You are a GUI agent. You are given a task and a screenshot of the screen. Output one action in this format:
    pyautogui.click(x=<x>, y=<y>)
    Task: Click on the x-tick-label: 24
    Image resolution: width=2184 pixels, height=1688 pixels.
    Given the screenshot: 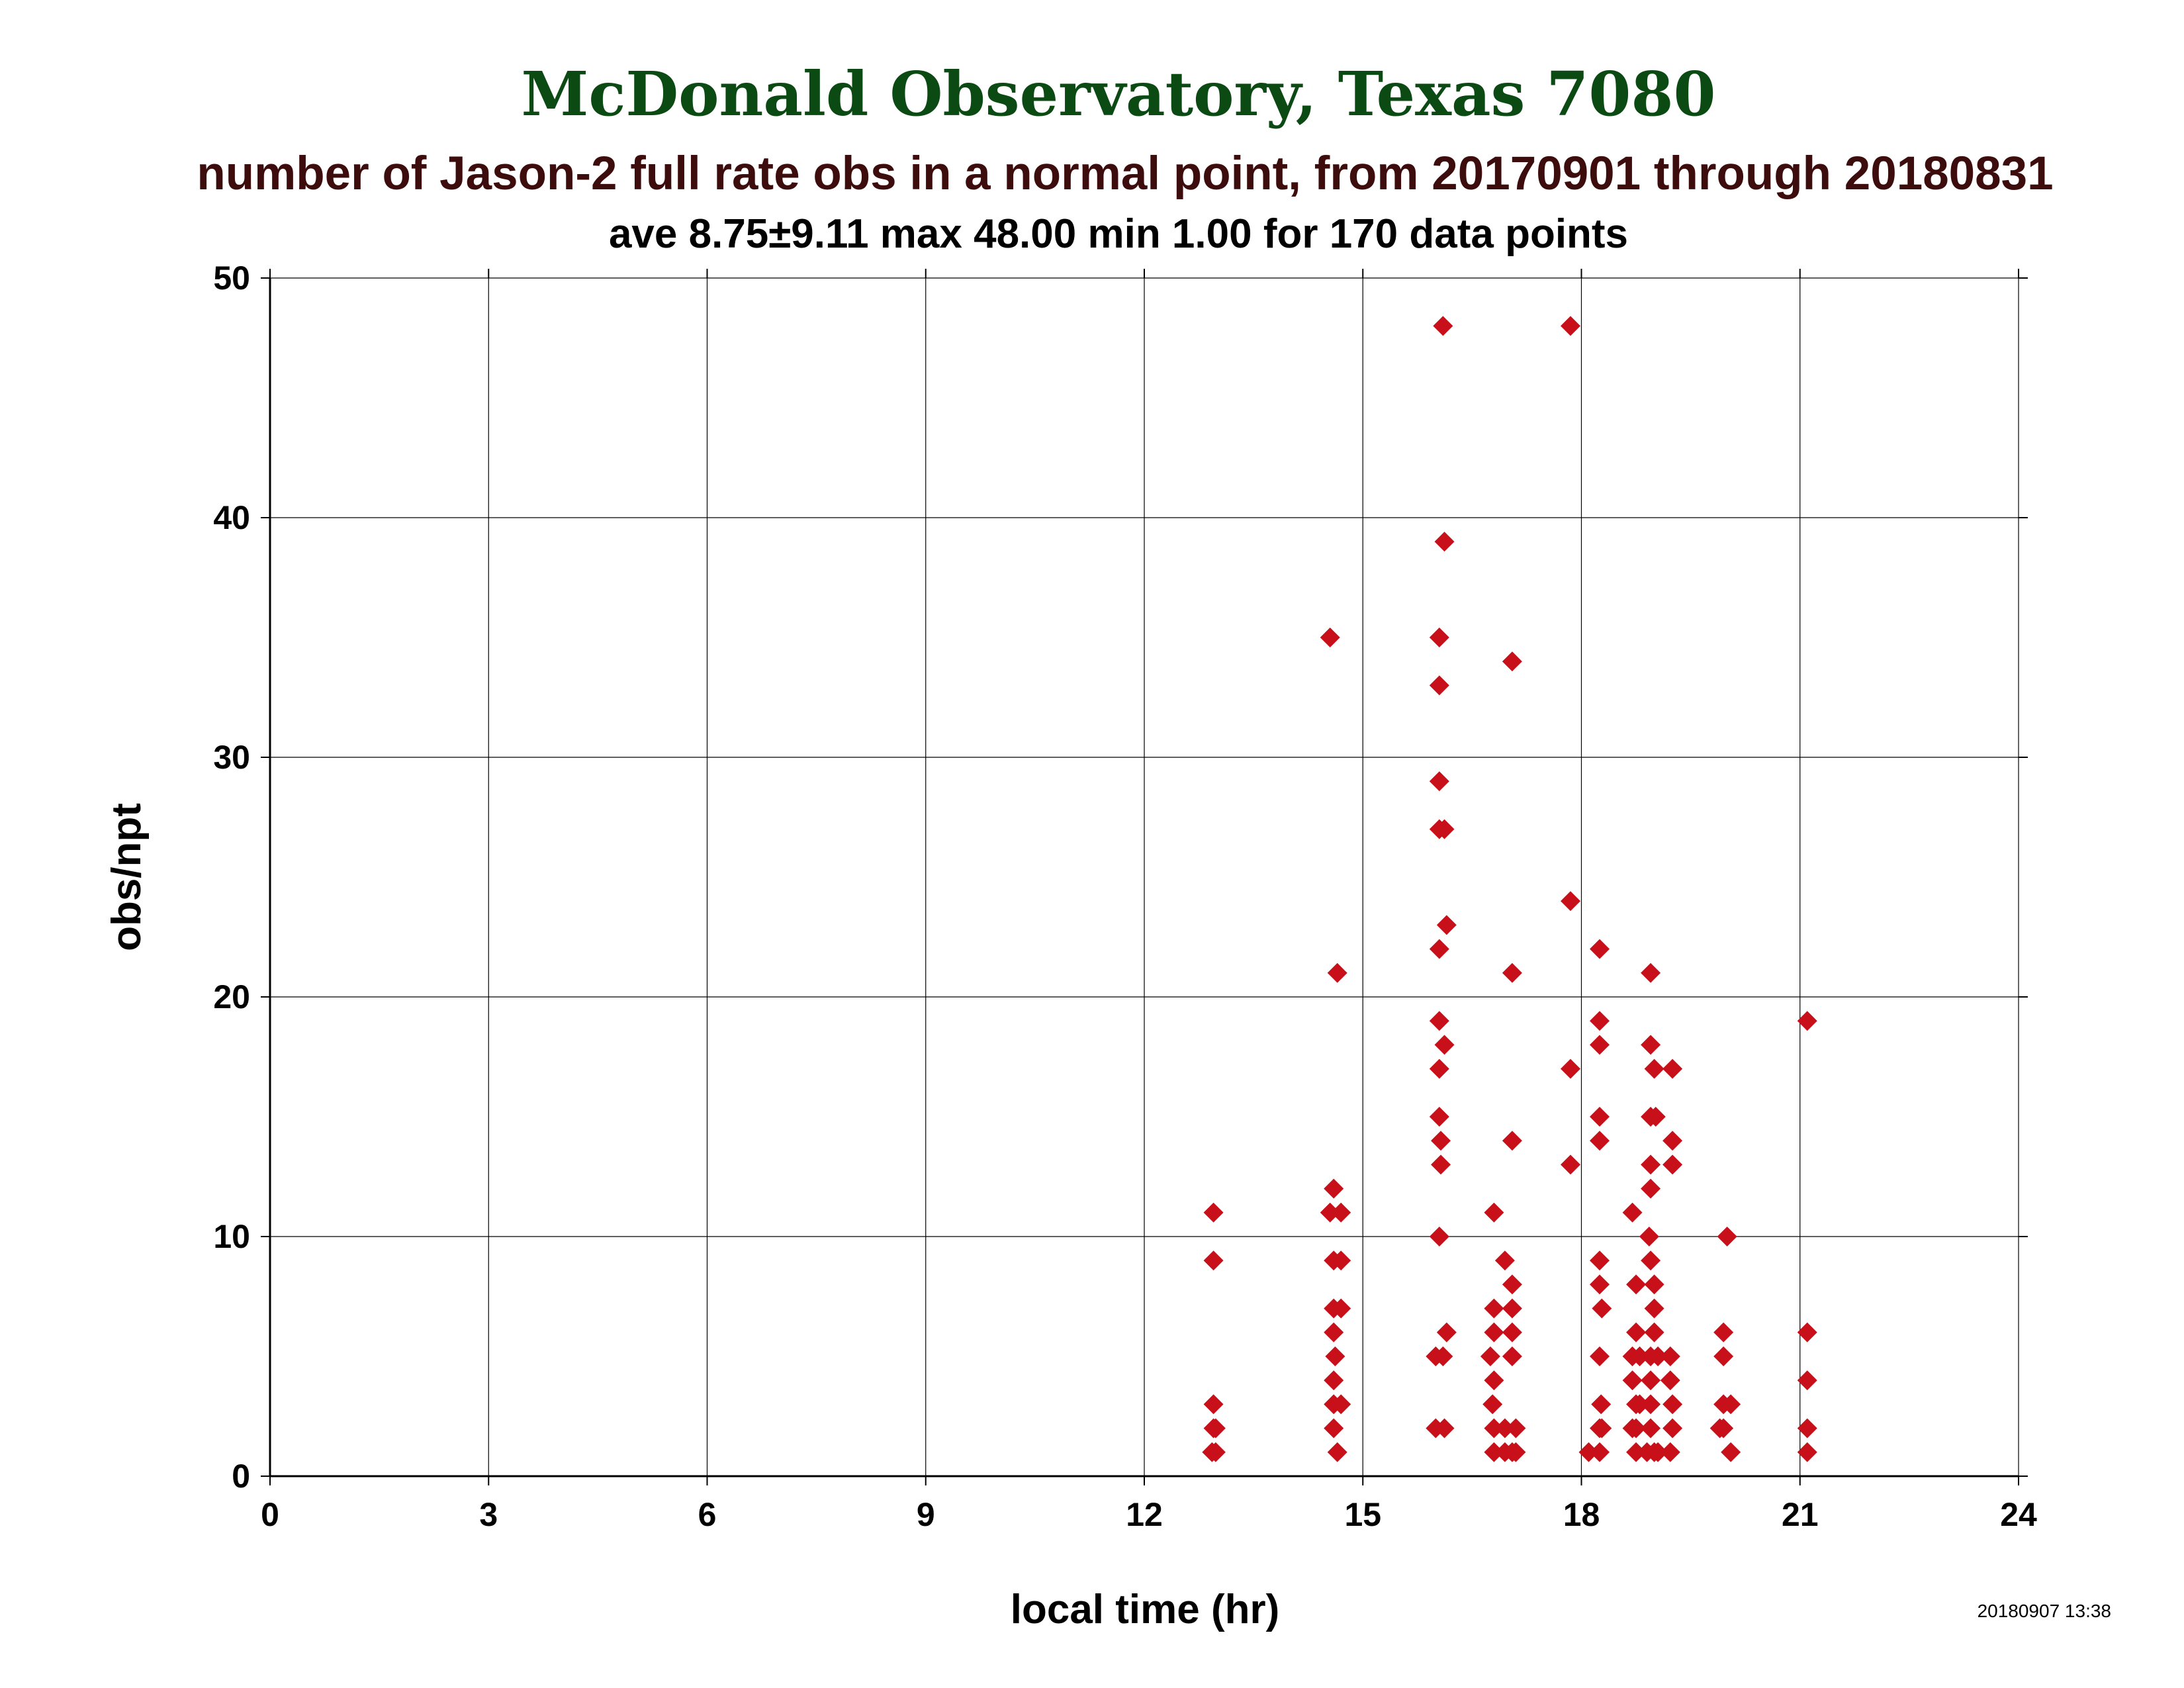 What is the action you would take?
    pyautogui.click(x=2019, y=1514)
    